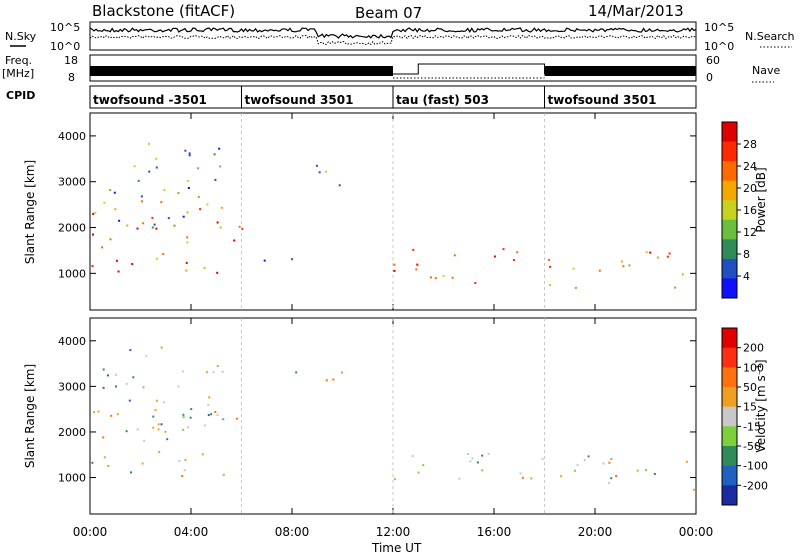  I want to click on colorbar-tick-label: 16, so click(750, 210).